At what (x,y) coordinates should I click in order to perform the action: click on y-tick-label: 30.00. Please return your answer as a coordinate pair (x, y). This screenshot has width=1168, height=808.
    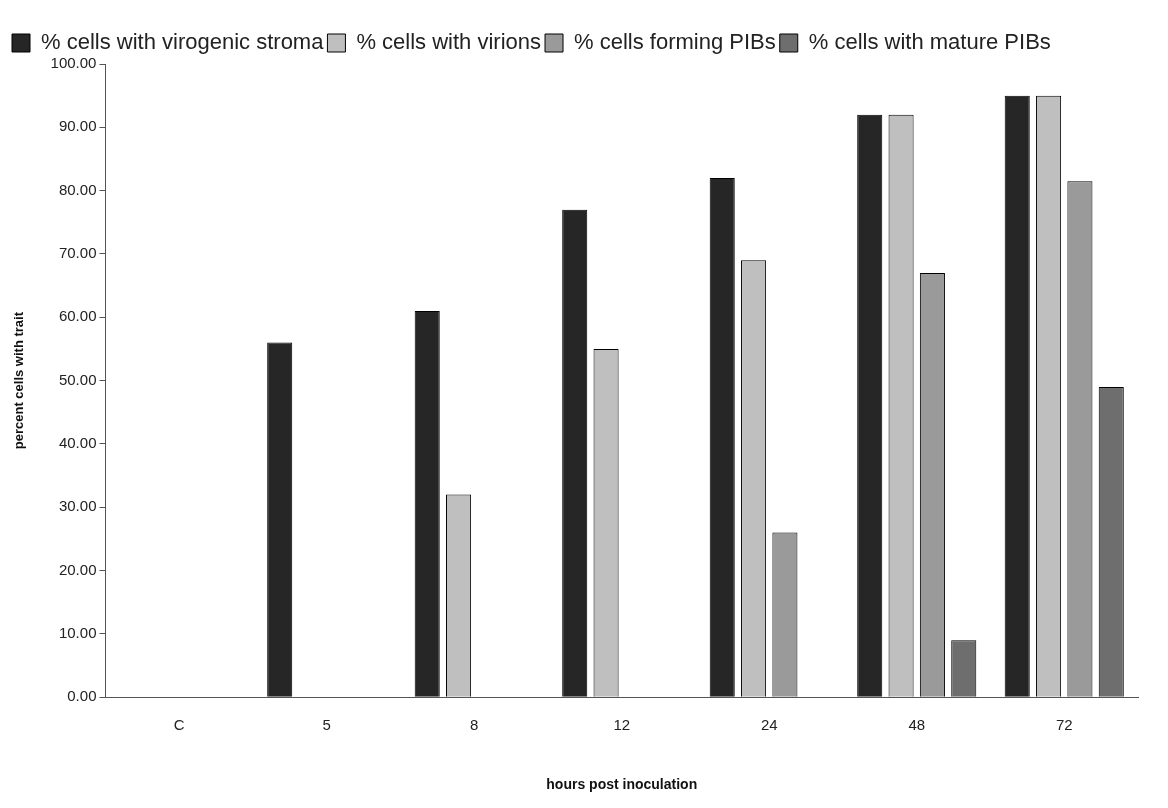
    Looking at the image, I should click on (77, 506).